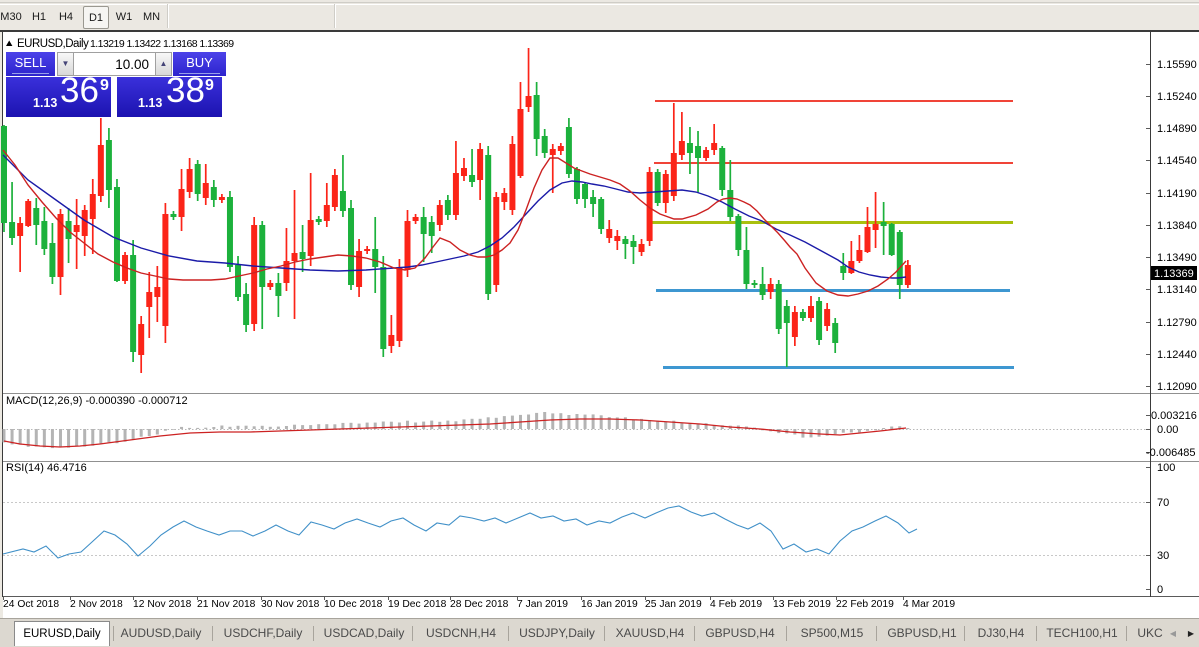  Describe the element at coordinates (1177, 129) in the screenshot. I see `svg-text: 1.14890` at that location.